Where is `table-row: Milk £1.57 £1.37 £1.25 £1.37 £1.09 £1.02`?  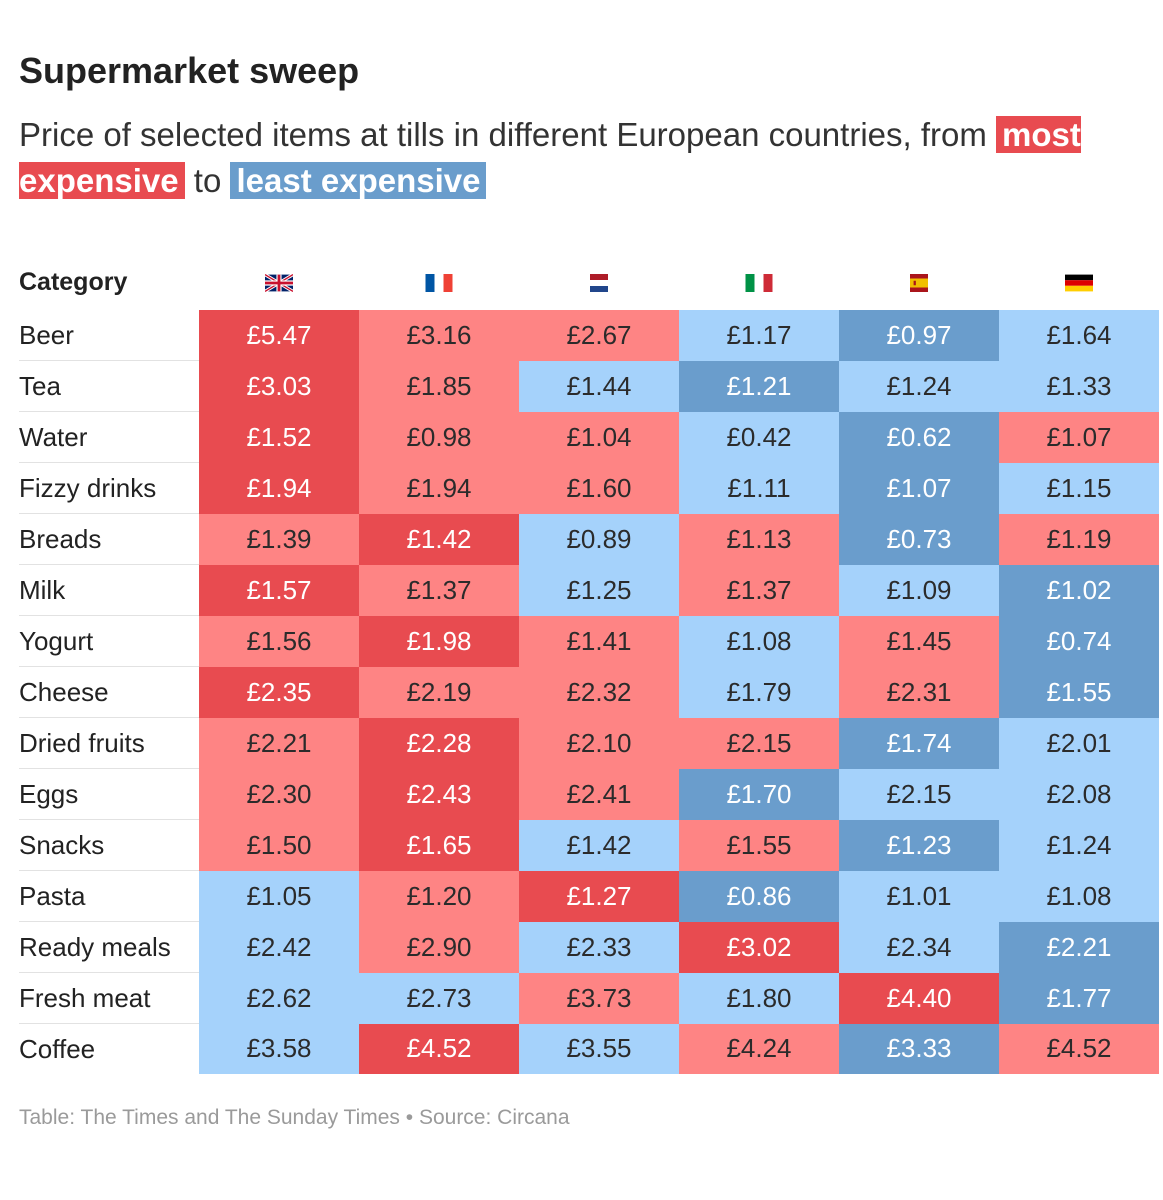 table-row: Milk £1.57 £1.37 £1.25 £1.37 £1.09 £1.02 is located at coordinates (589, 590).